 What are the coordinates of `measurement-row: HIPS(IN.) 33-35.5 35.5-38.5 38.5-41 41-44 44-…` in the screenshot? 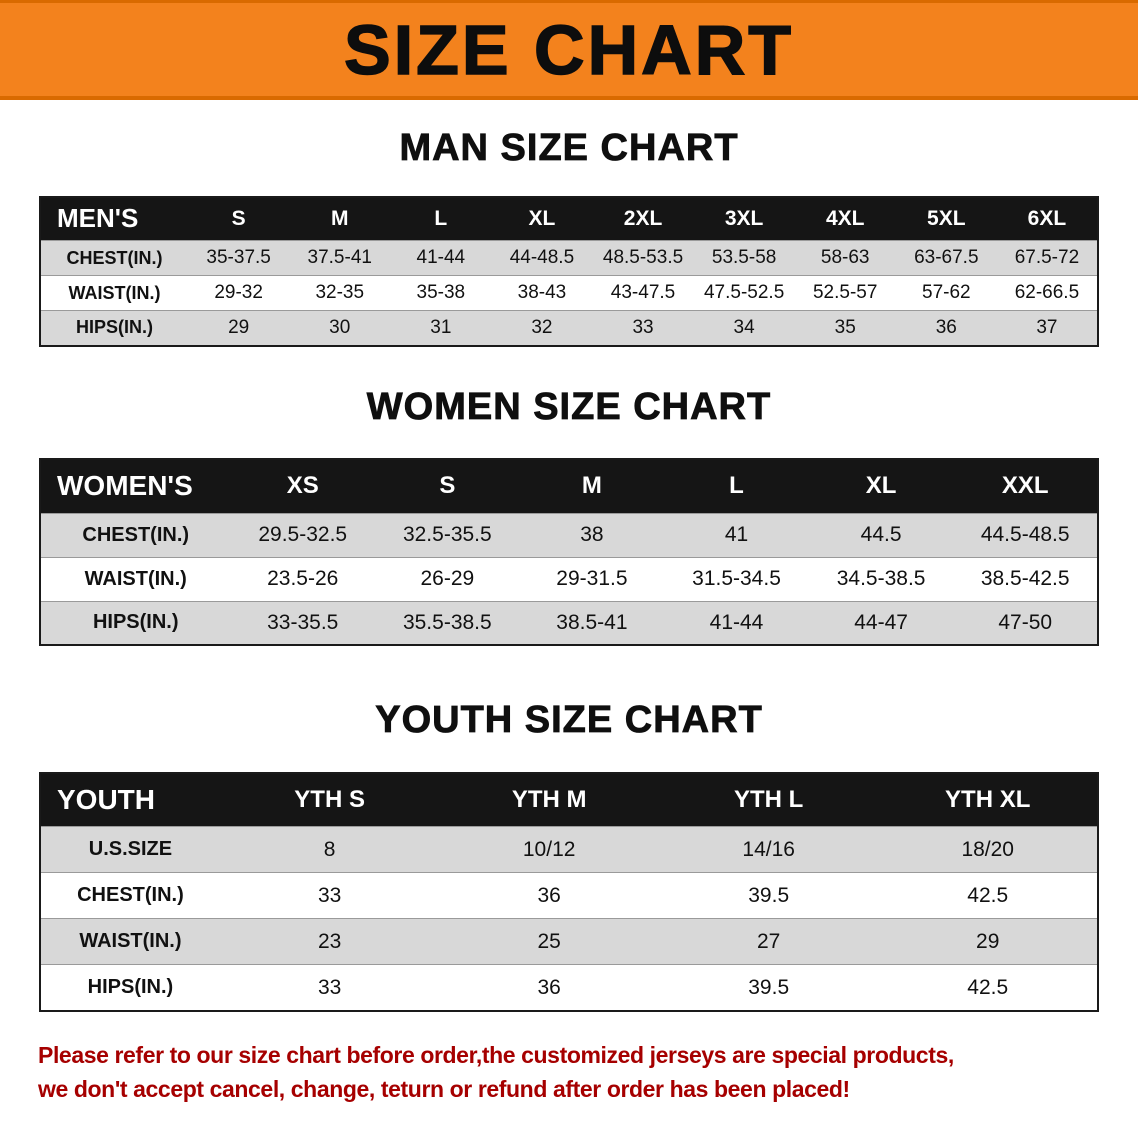 It's located at (569, 623).